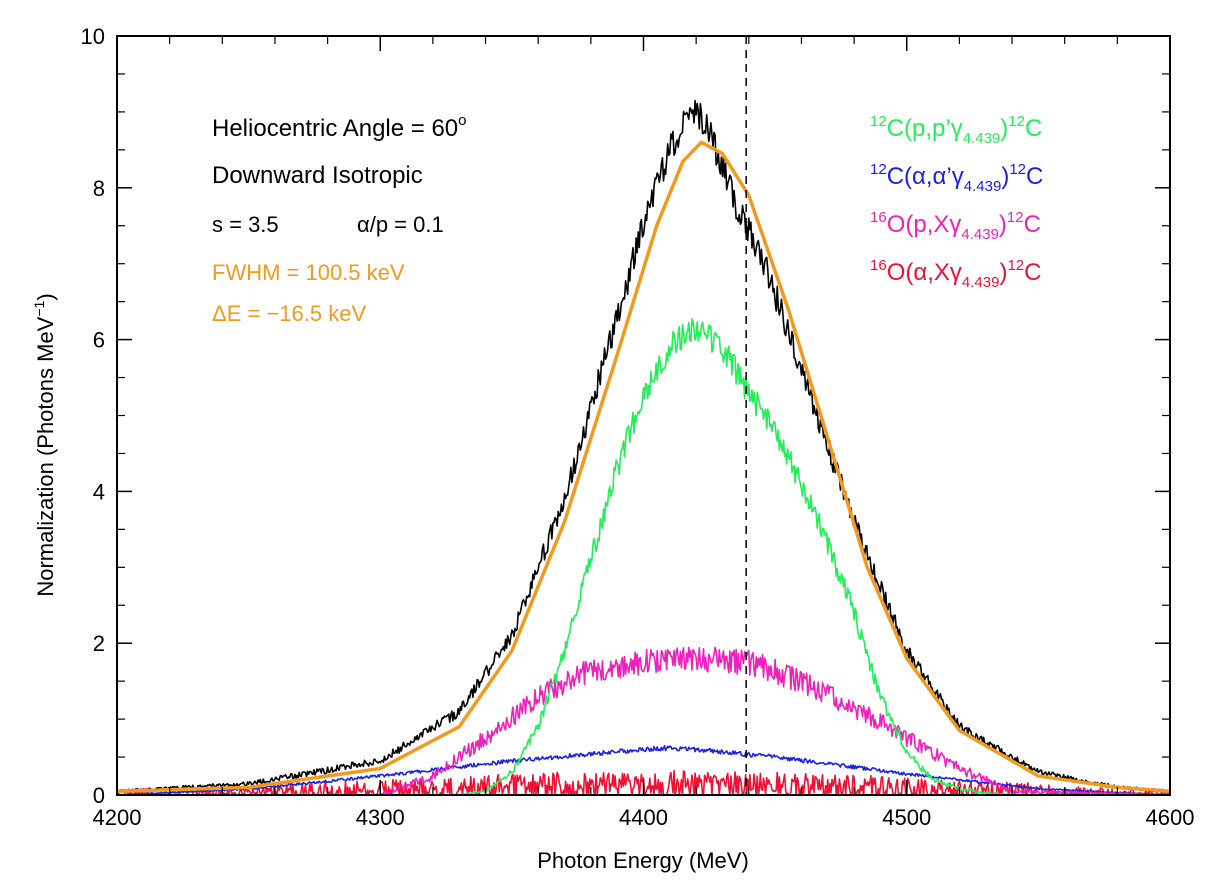  Describe the element at coordinates (400, 224) in the screenshot. I see `annotation-ratio: α/p = 0.1` at that location.